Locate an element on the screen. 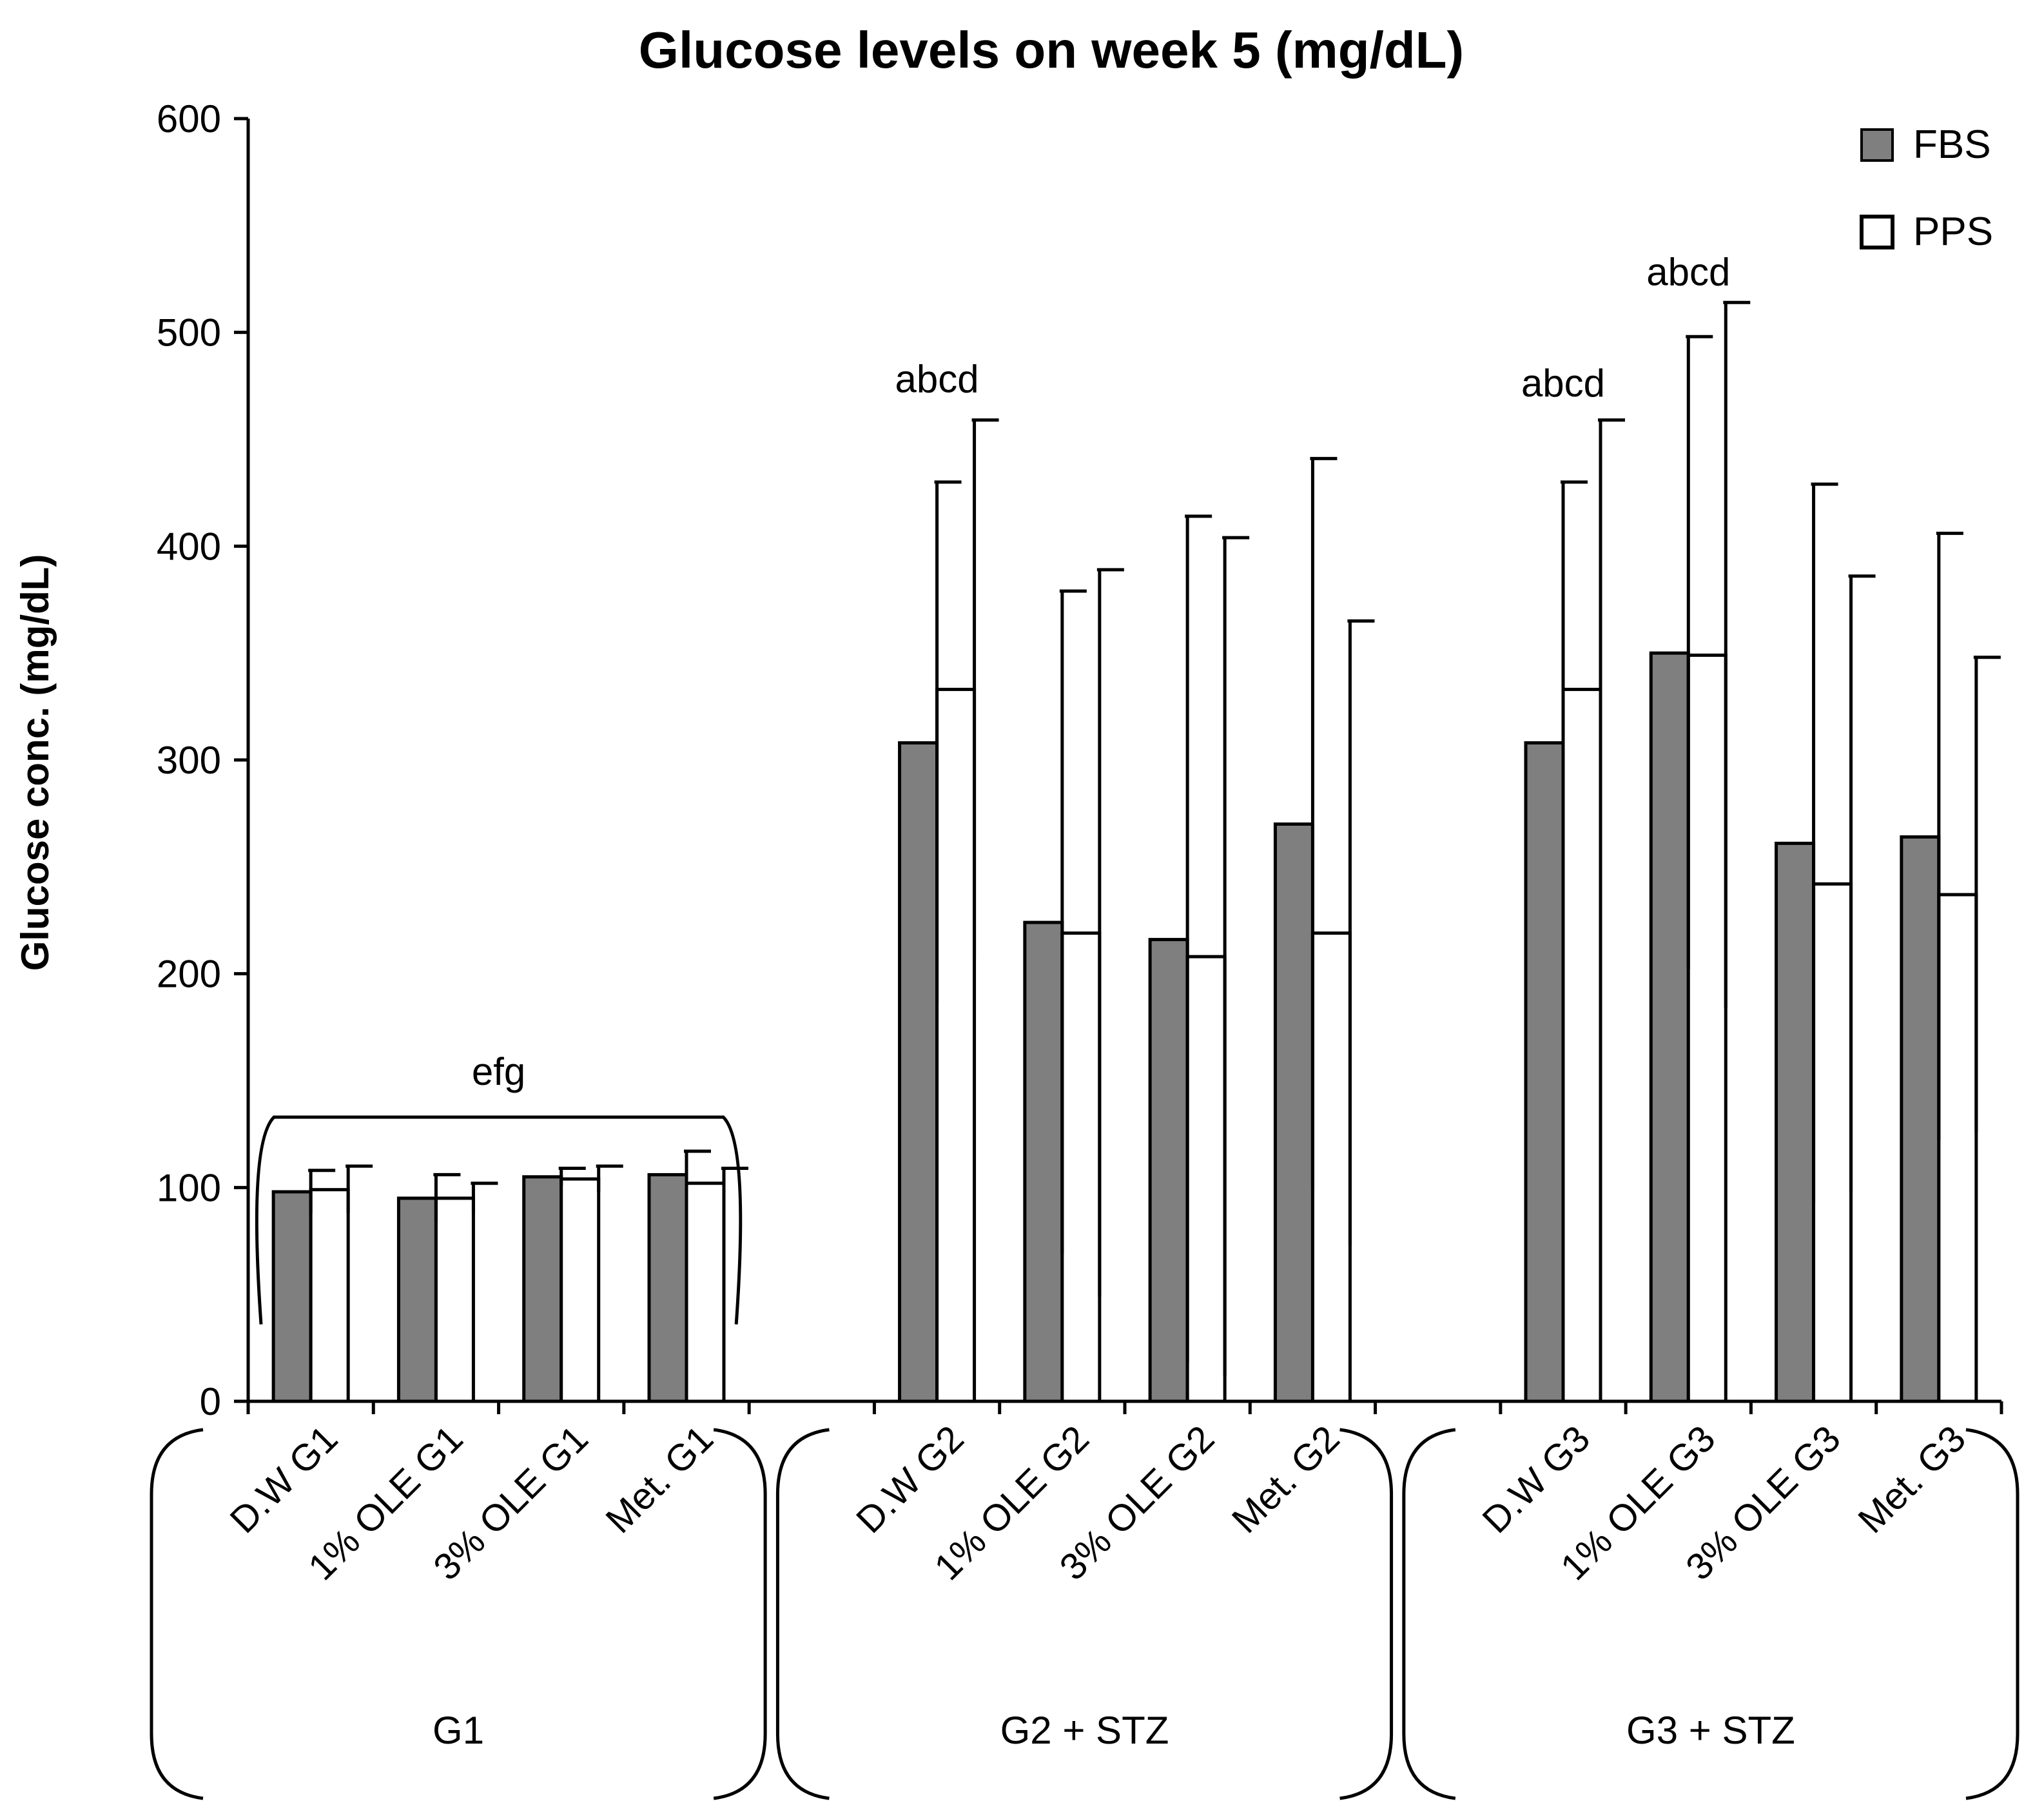 The image size is (2044, 1819). legend-label-fbs: FBS is located at coordinates (1952, 144).